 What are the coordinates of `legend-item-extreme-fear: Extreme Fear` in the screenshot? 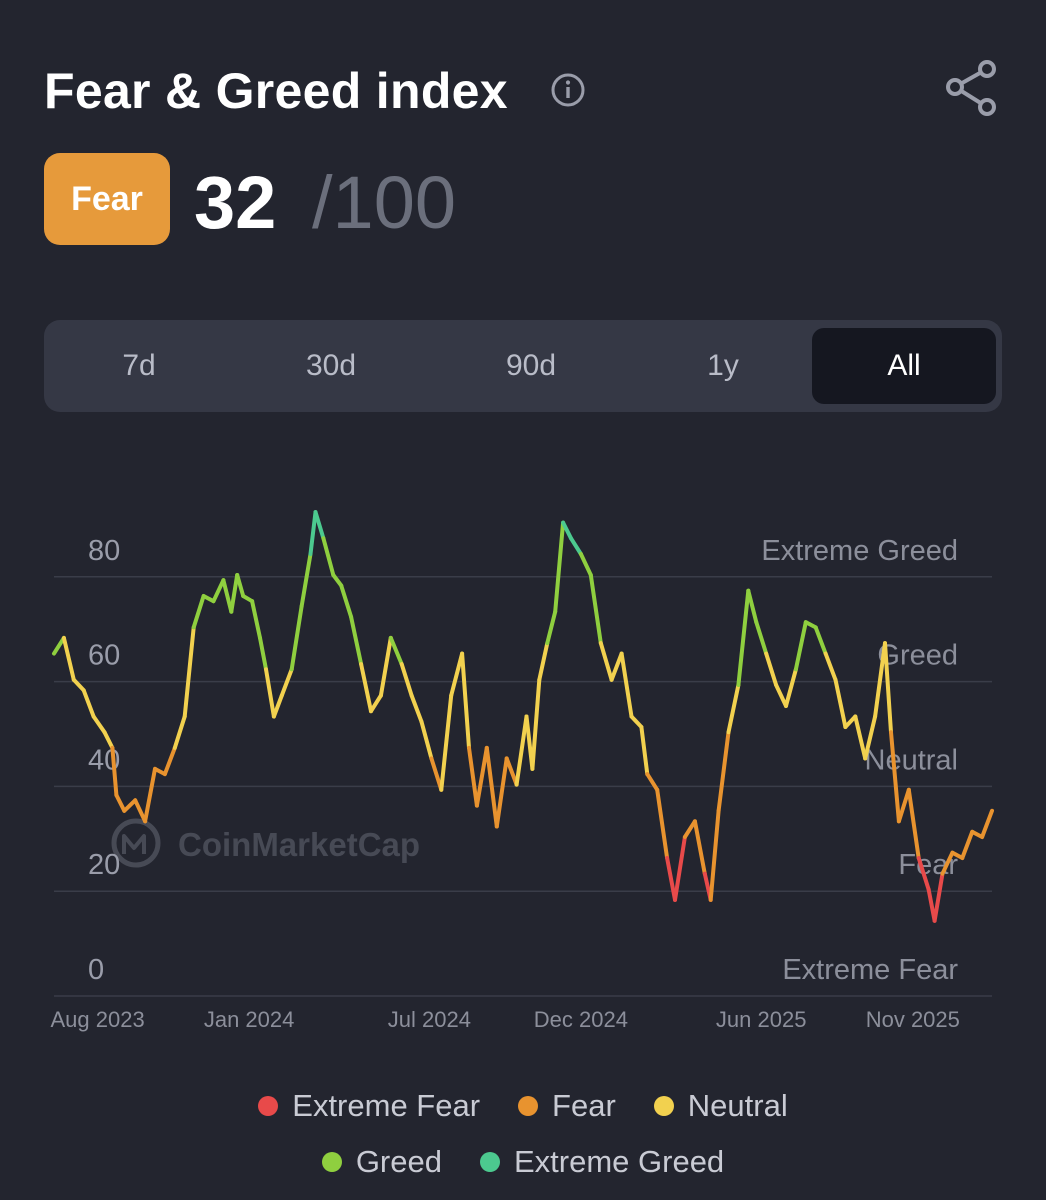 It's located at (369, 1106).